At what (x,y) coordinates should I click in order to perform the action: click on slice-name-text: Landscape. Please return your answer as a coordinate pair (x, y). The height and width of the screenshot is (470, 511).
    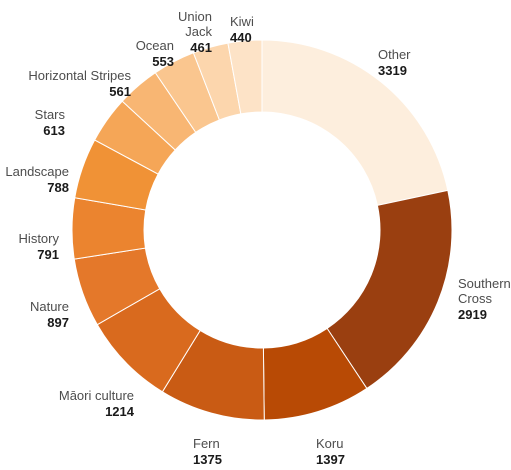
    Looking at the image, I should click on (37, 171).